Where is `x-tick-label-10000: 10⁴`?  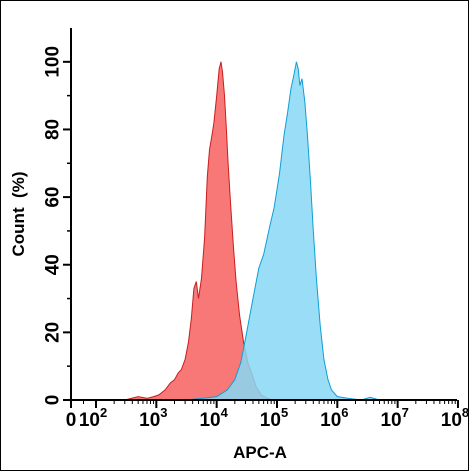
x-tick-label-10000: 10⁴ is located at coordinates (213, 418).